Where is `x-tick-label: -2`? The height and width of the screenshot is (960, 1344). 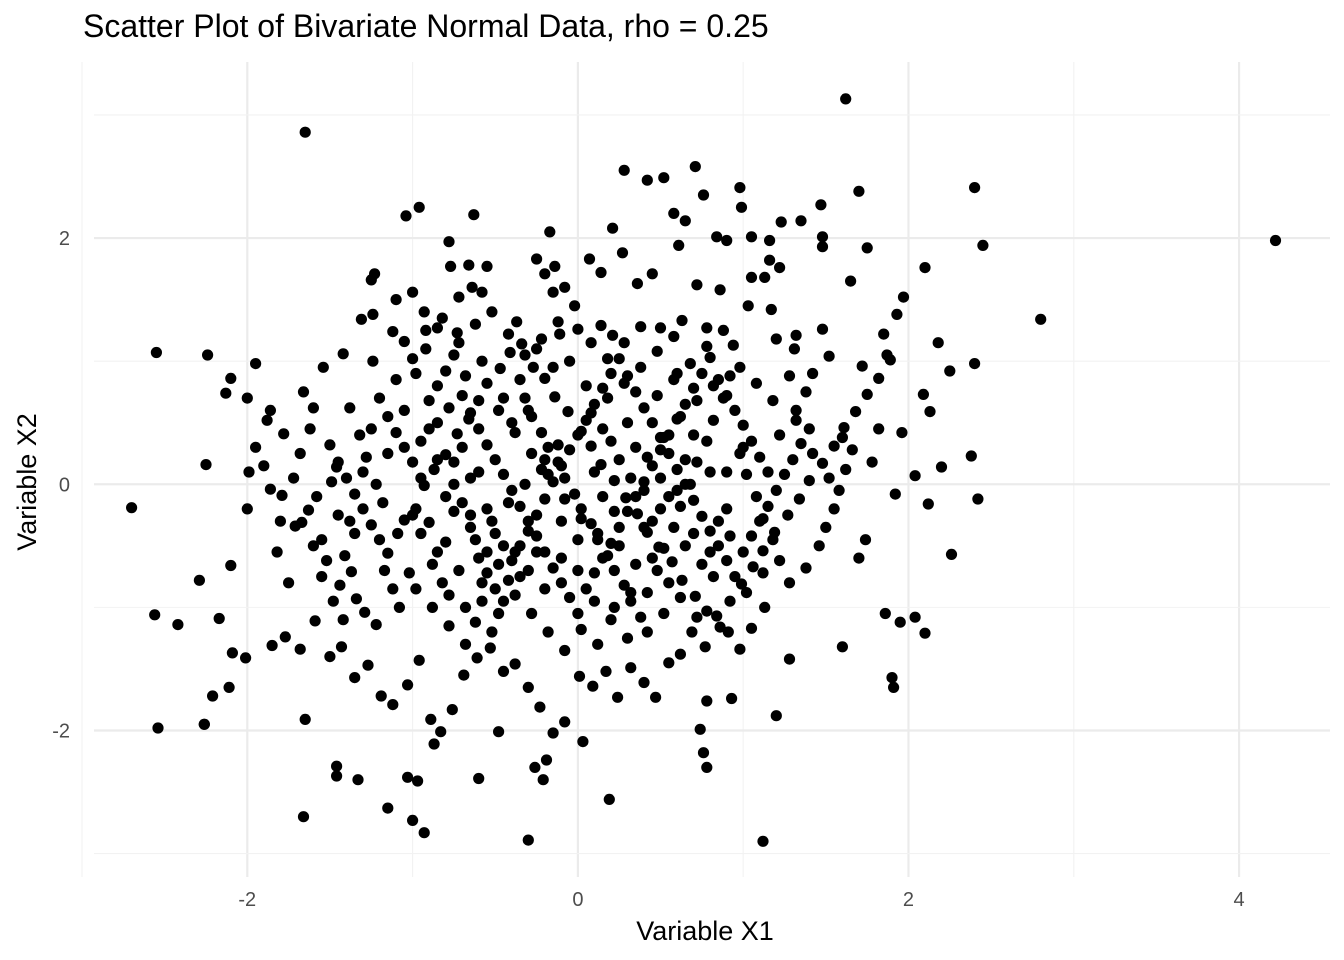 x-tick-label: -2 is located at coordinates (247, 900).